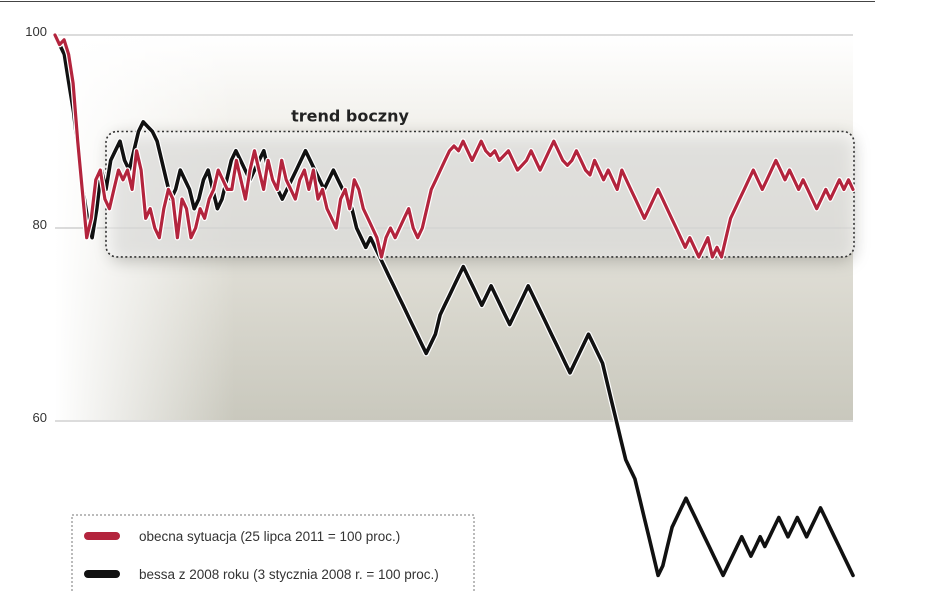 Image resolution: width=948 pixels, height=593 pixels. What do you see at coordinates (350, 116) in the screenshot?
I see `trend-box-label: trend boczny` at bounding box center [350, 116].